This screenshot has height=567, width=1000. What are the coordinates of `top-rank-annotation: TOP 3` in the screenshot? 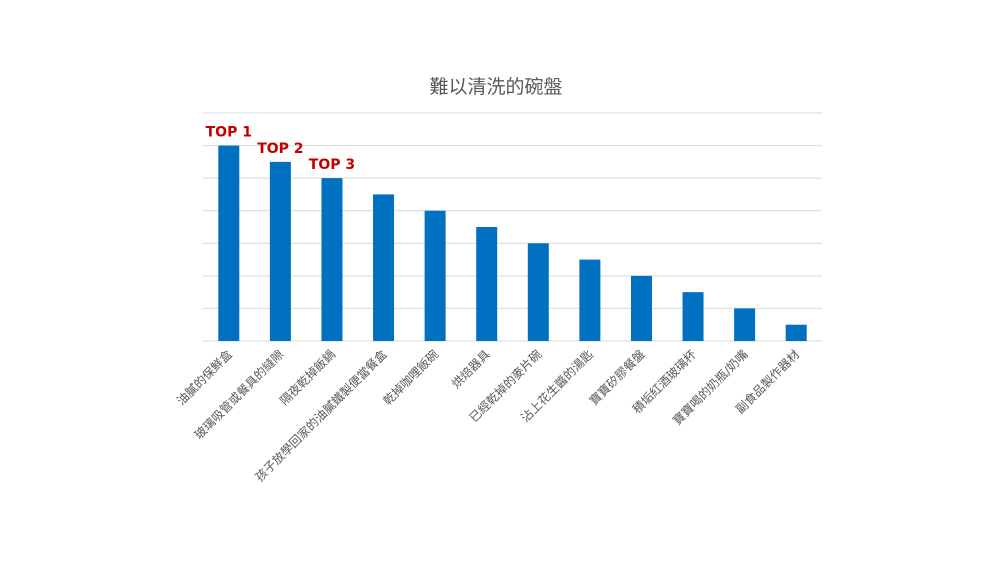 It's located at (332, 165).